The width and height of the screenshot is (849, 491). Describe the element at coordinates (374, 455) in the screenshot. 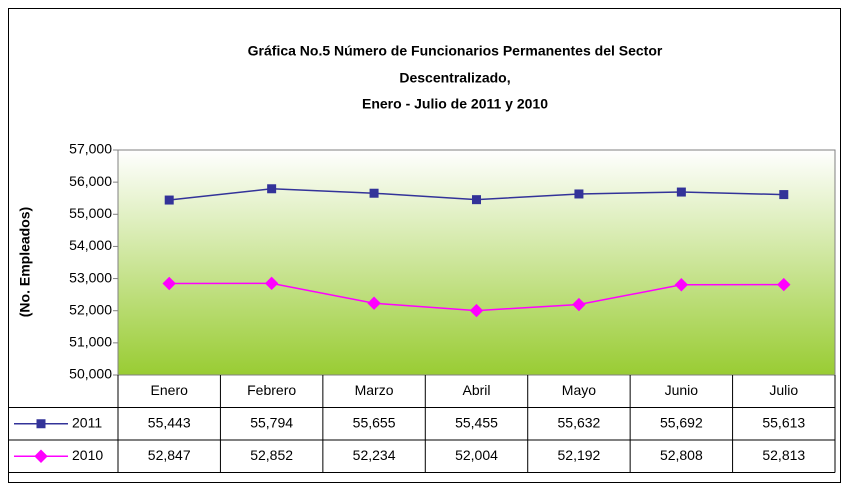

I see `table-value: 52,234` at that location.